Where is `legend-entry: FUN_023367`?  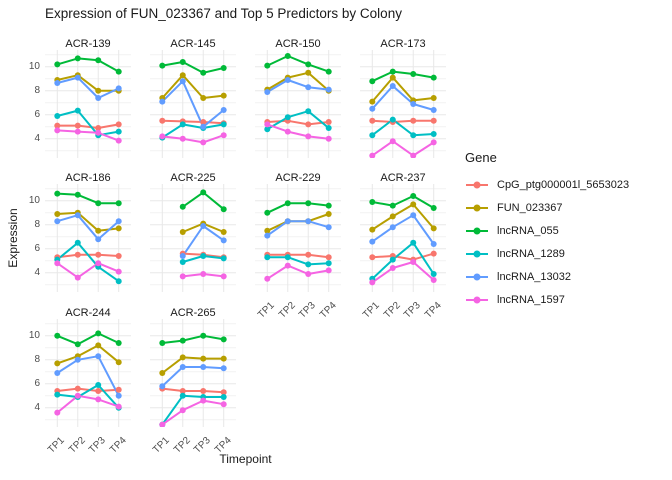
legend-entry: FUN_023367 is located at coordinates (567, 208).